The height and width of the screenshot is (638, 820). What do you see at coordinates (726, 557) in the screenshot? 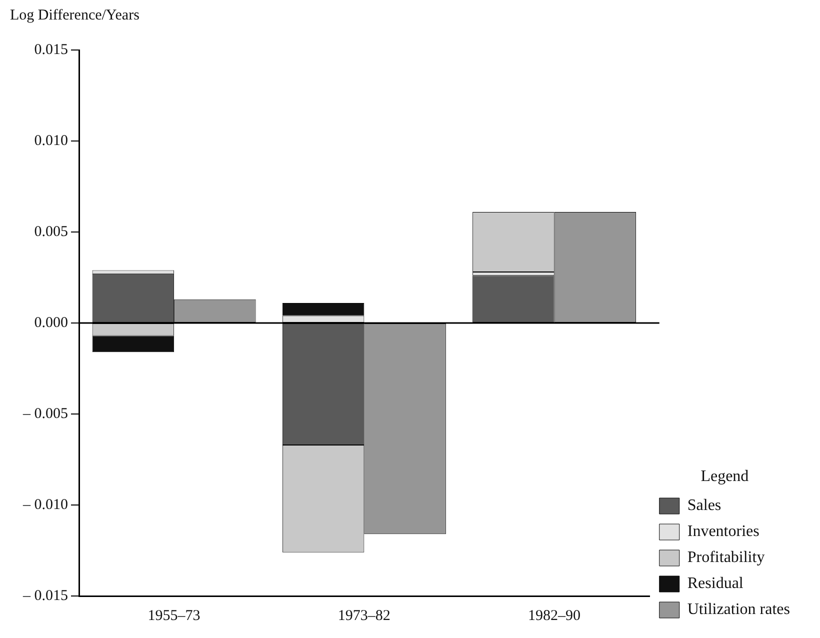
I see `legend-label: Profitability` at bounding box center [726, 557].